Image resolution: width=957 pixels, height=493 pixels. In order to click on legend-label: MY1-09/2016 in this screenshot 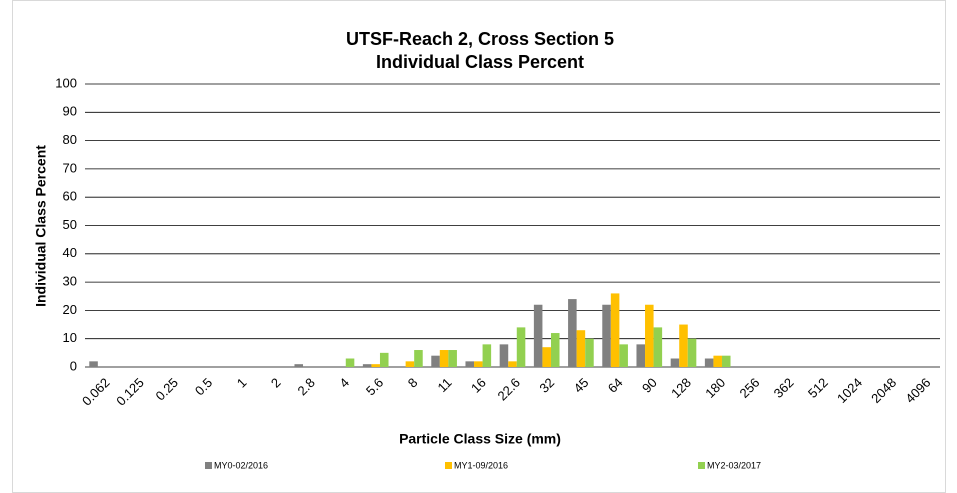, I will do `click(481, 465)`.